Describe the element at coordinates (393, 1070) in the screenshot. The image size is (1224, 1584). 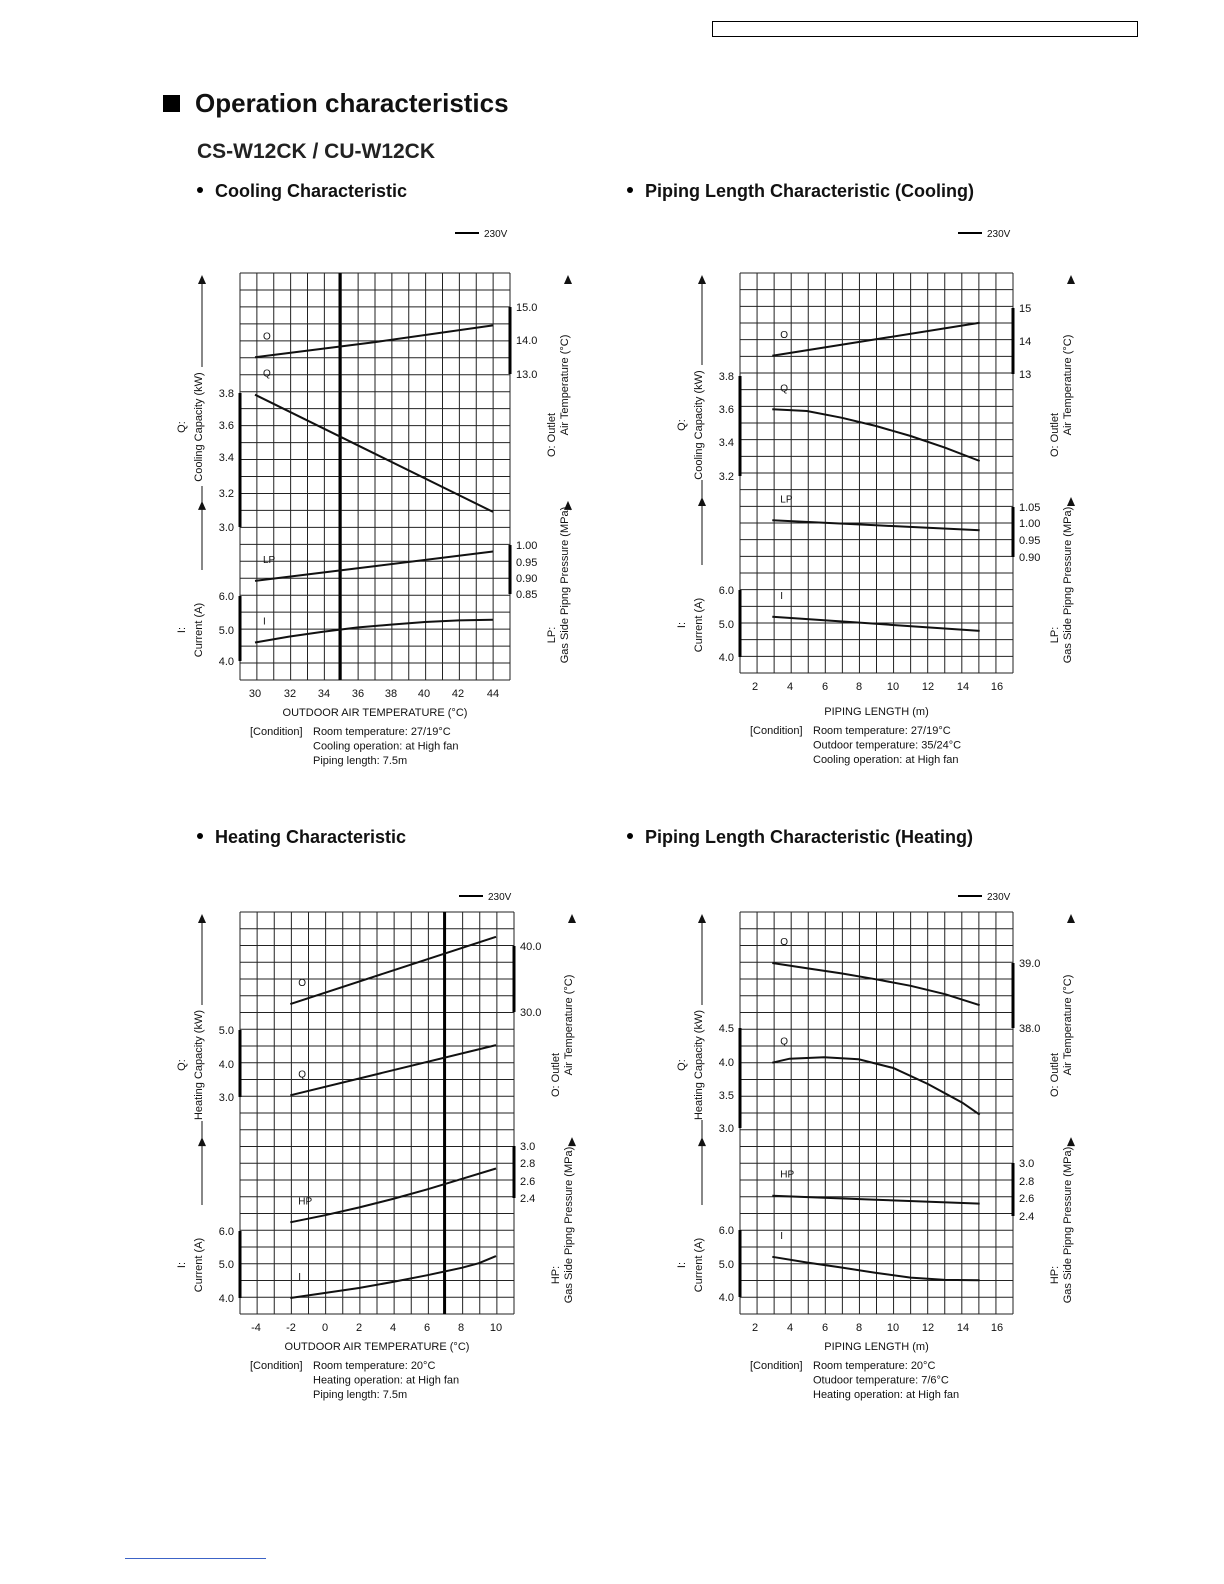
I see `series-line-q` at that location.